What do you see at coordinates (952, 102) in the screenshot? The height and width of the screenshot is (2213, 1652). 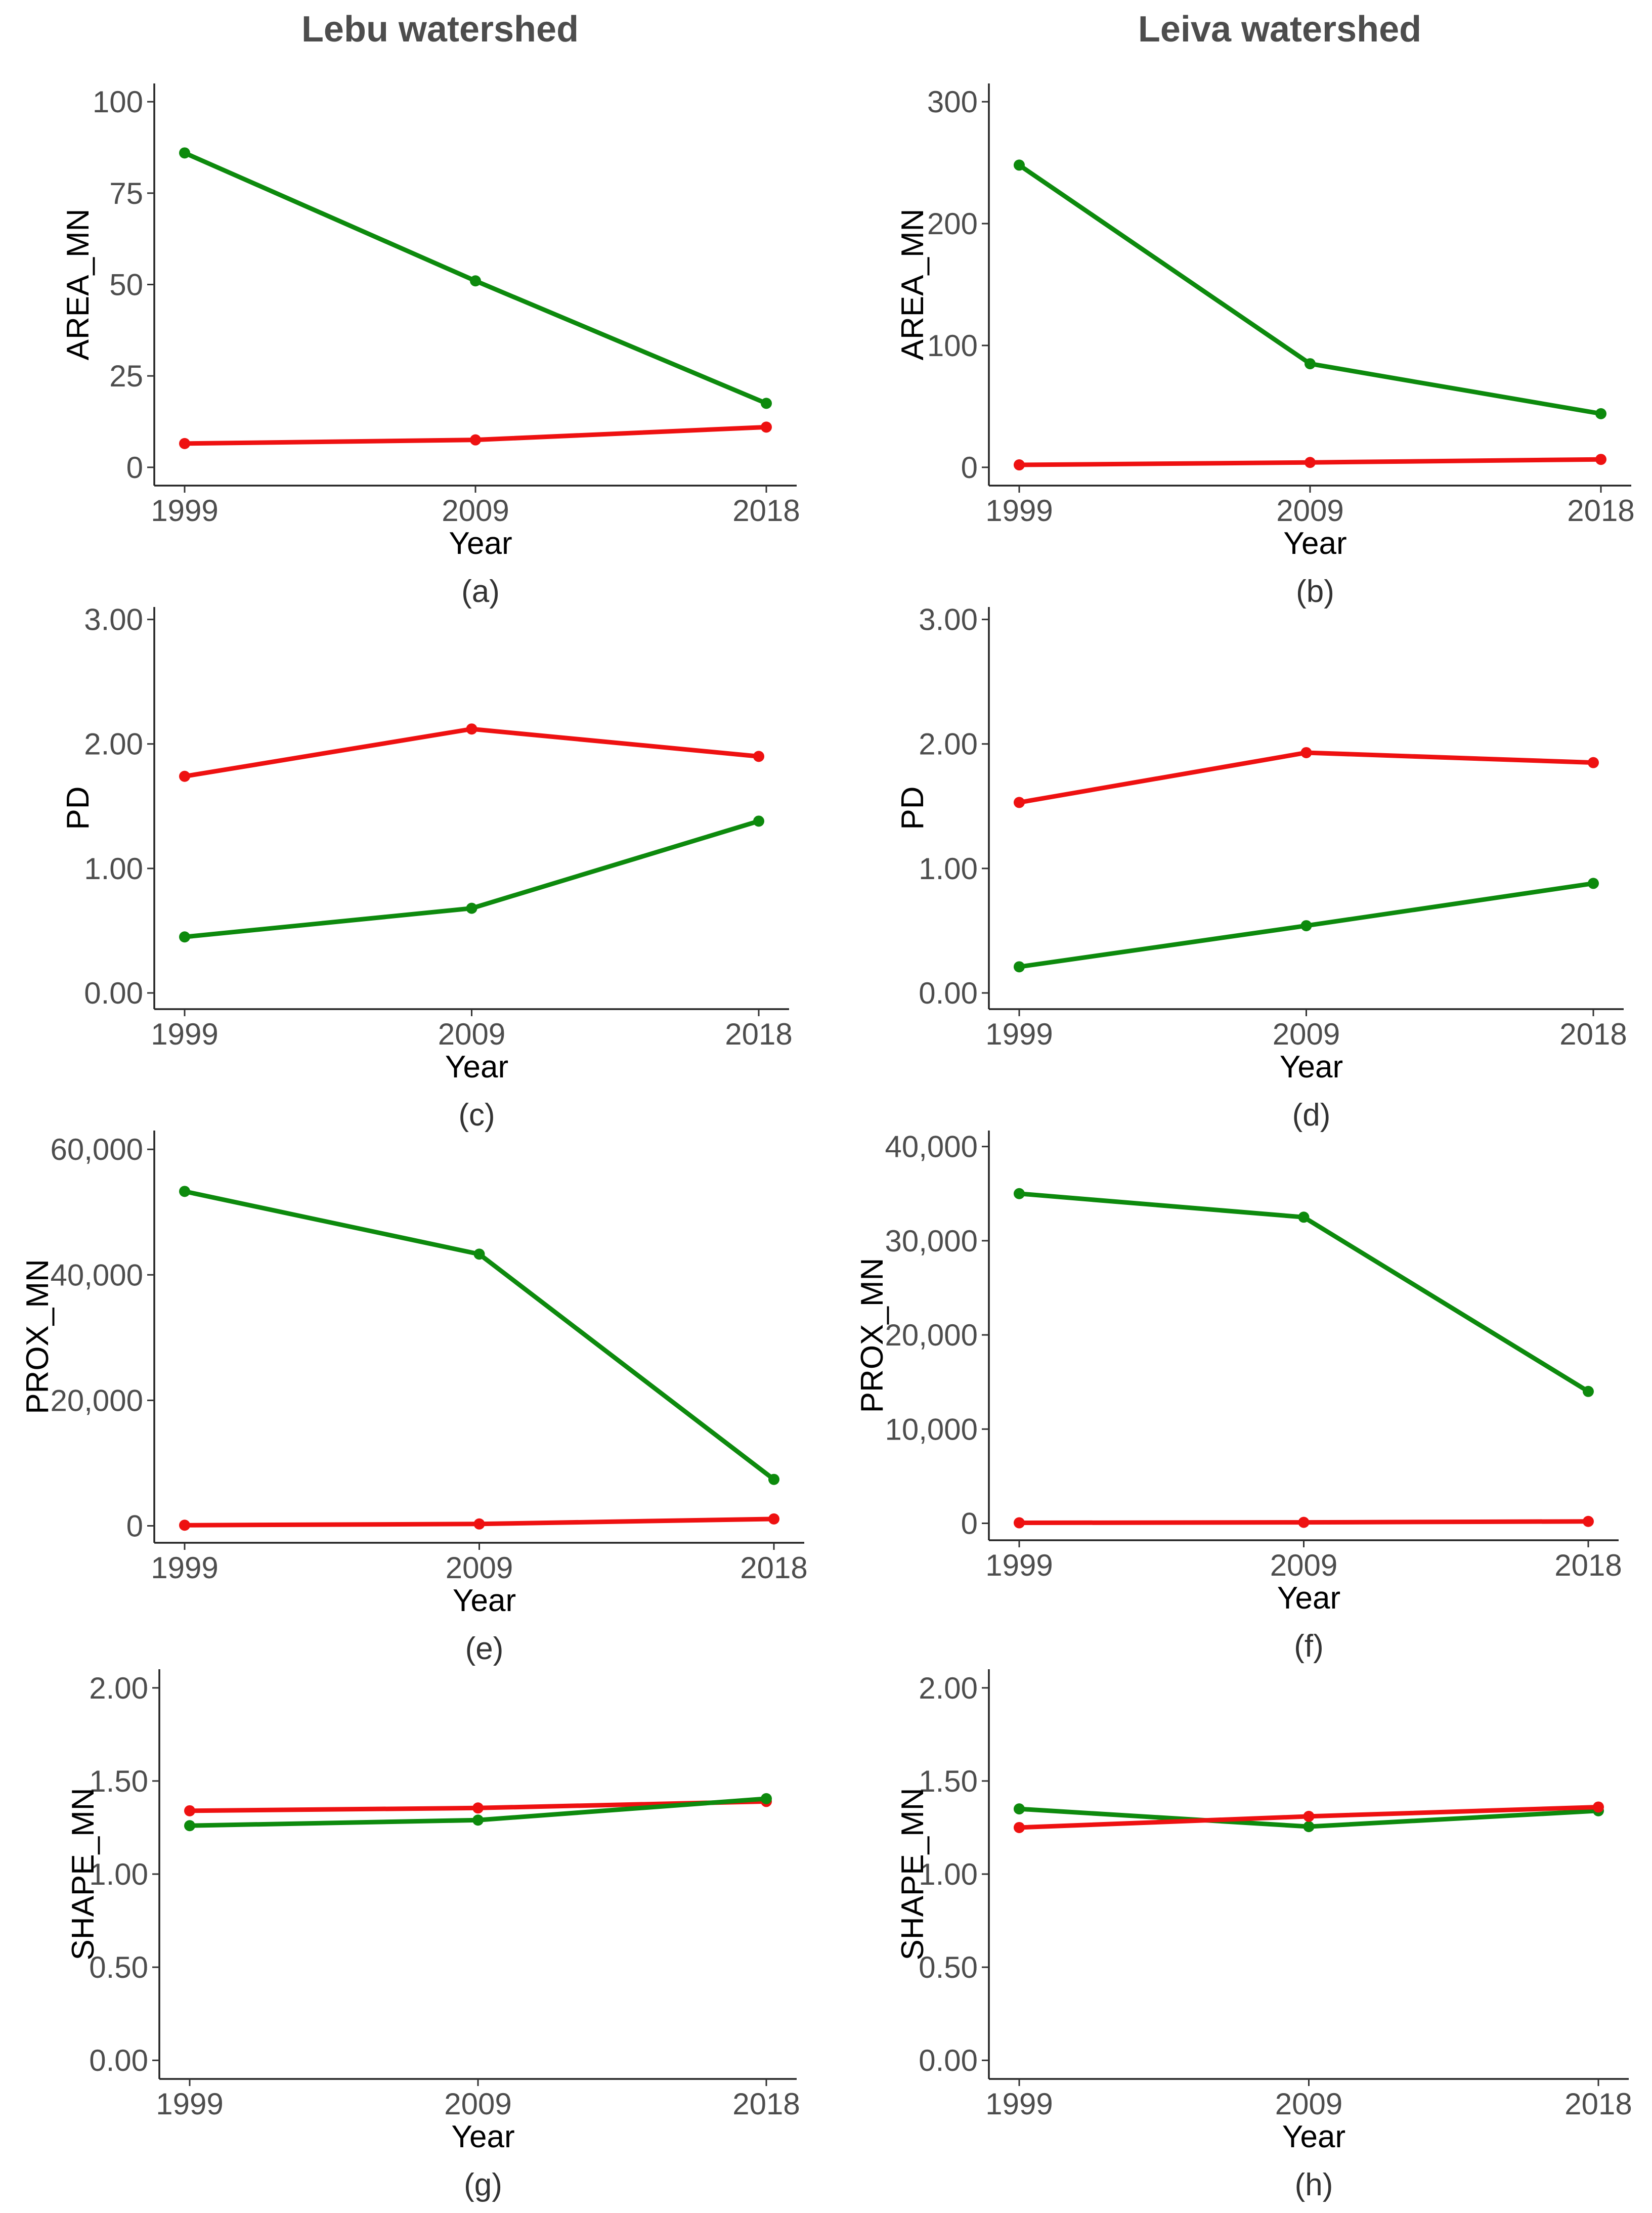 I see `y-tick-label: 300` at bounding box center [952, 102].